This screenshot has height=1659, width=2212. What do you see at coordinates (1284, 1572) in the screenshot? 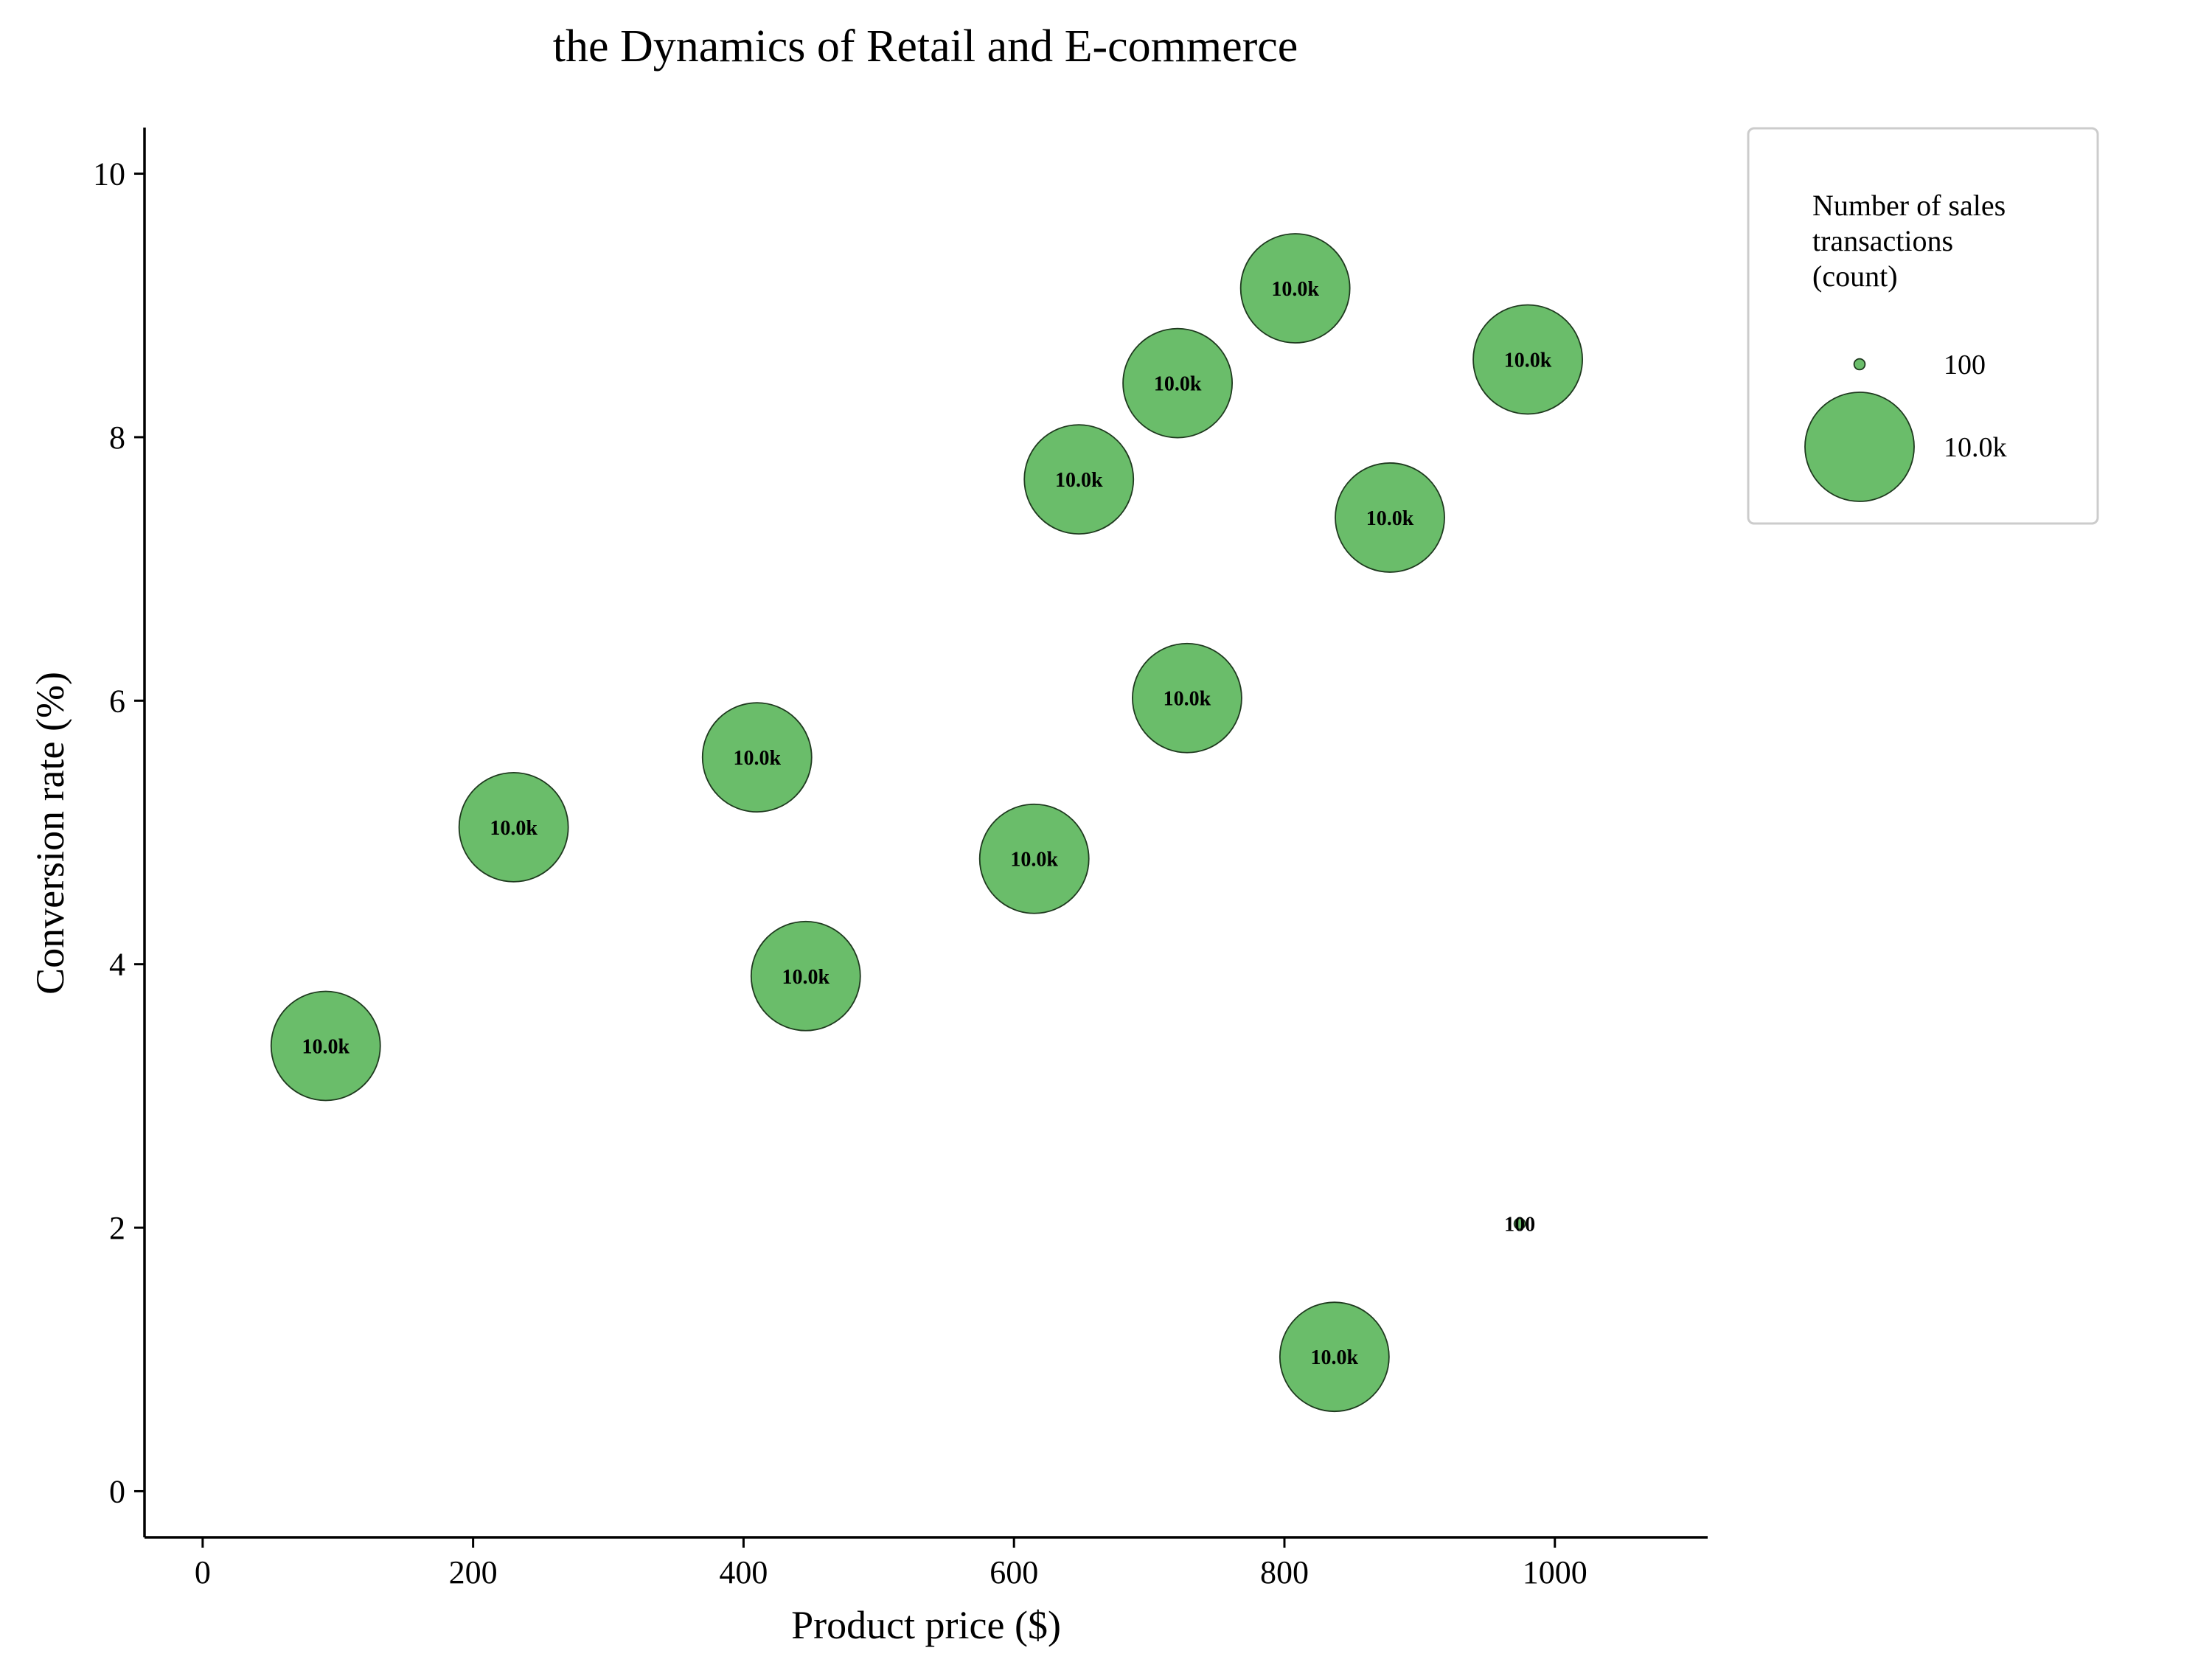
I see `x-tick-label: 800` at bounding box center [1284, 1572].